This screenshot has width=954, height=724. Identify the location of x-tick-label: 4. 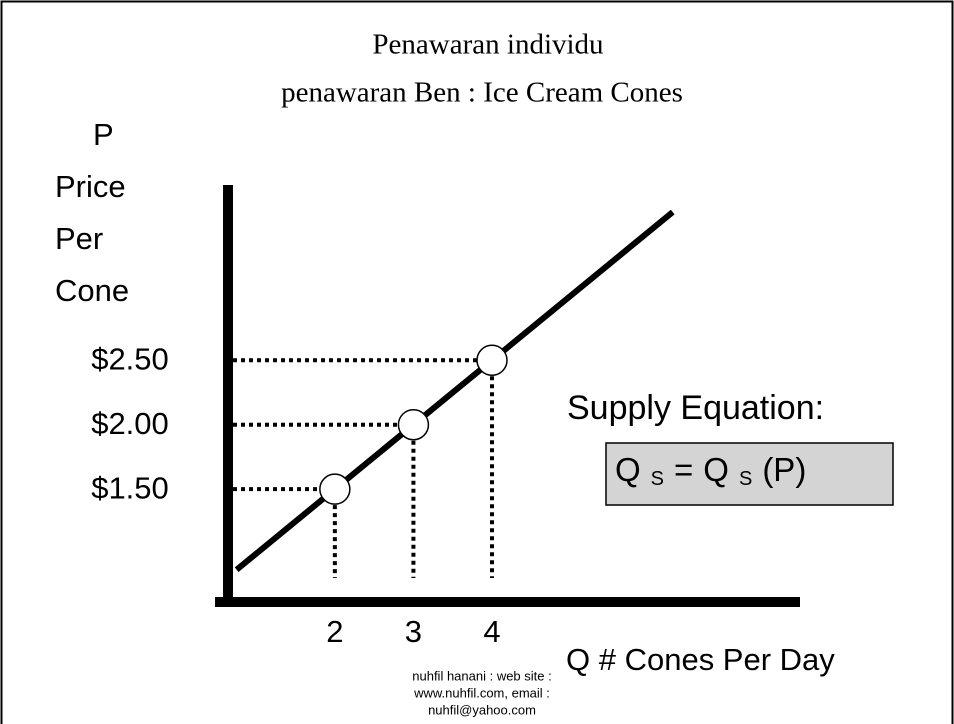
(491, 631).